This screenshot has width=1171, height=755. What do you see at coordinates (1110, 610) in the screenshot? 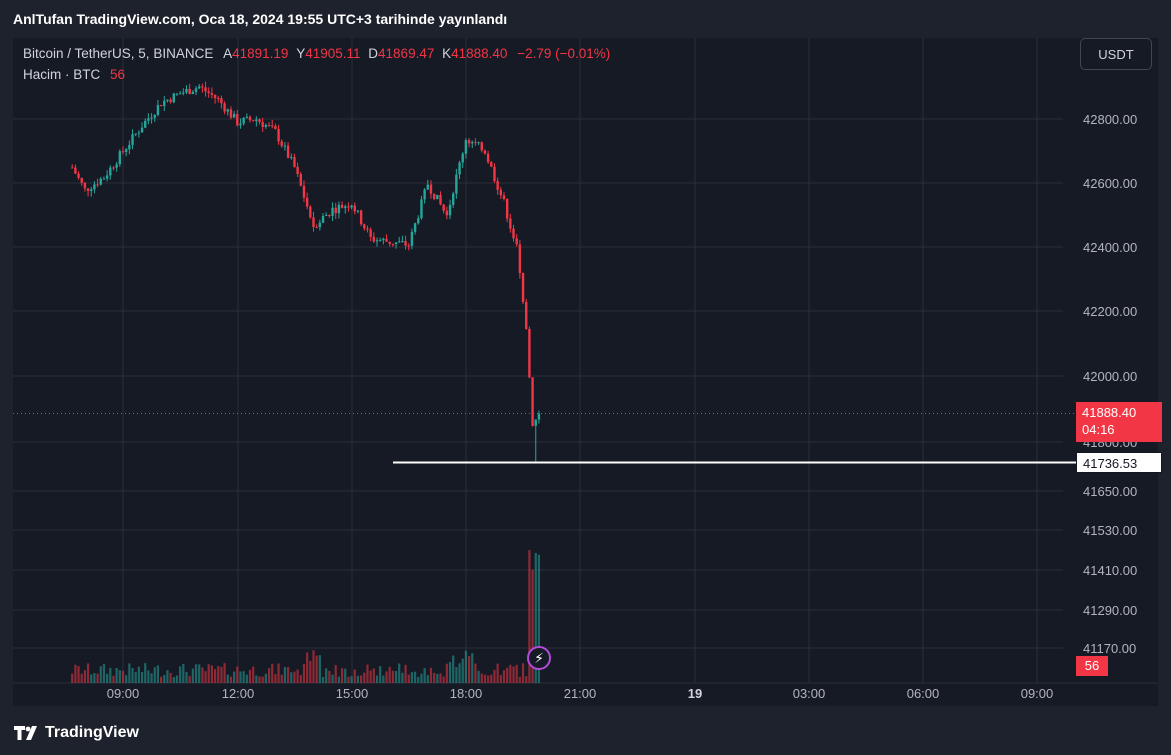
I see `price-tick-label: 41290.00` at bounding box center [1110, 610].